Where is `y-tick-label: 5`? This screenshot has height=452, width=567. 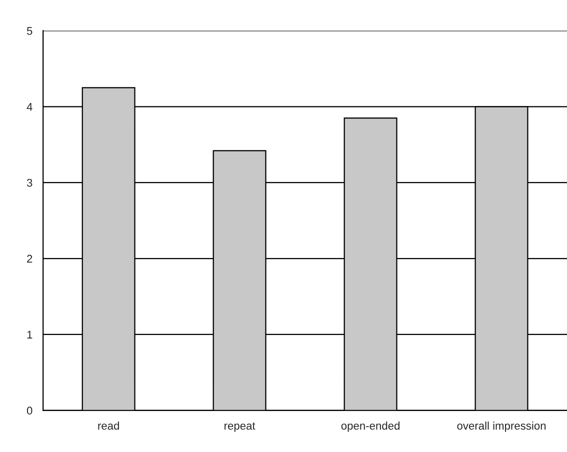 y-tick-label: 5 is located at coordinates (29, 31).